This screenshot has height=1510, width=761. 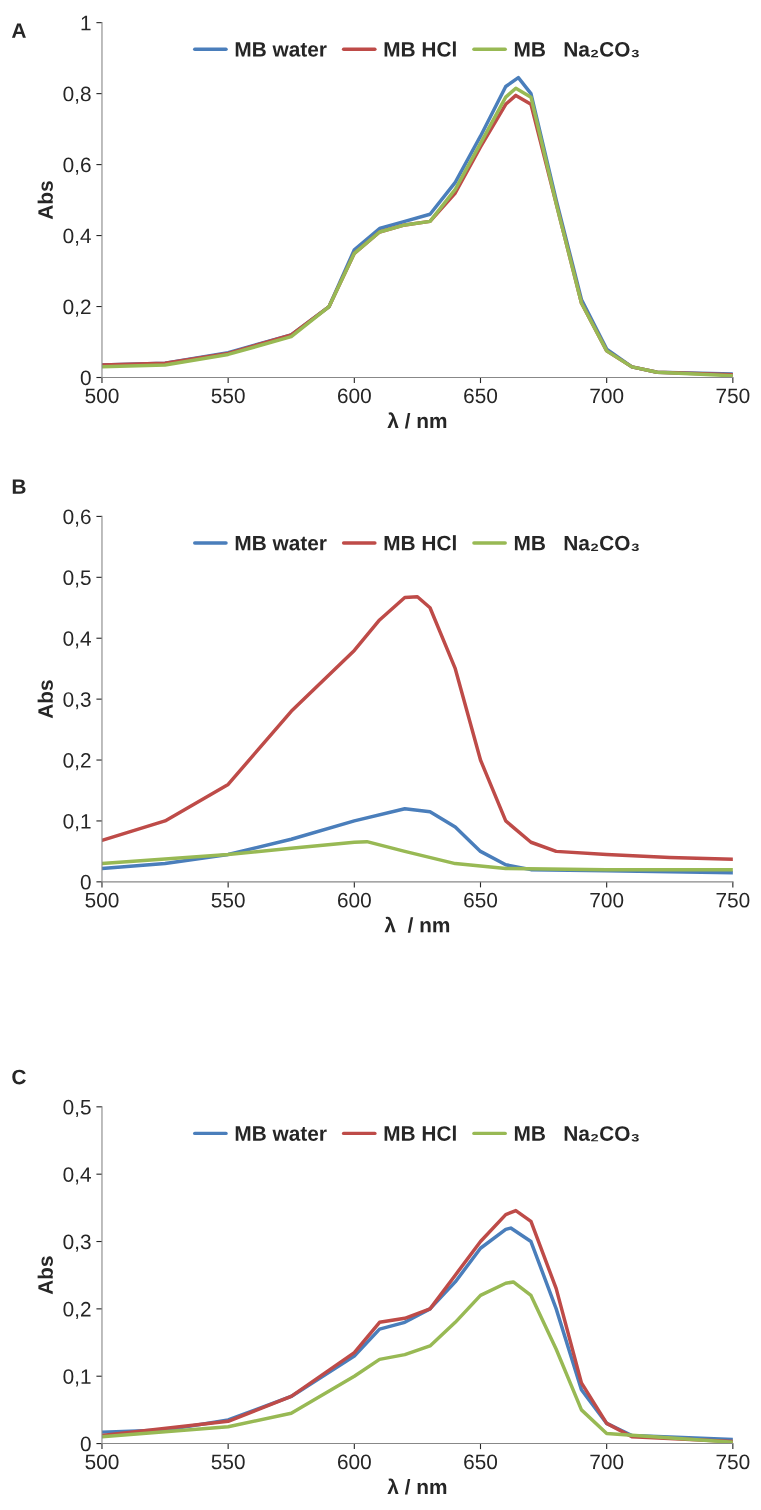 I want to click on y-tick-label: 1, so click(x=86, y=23).